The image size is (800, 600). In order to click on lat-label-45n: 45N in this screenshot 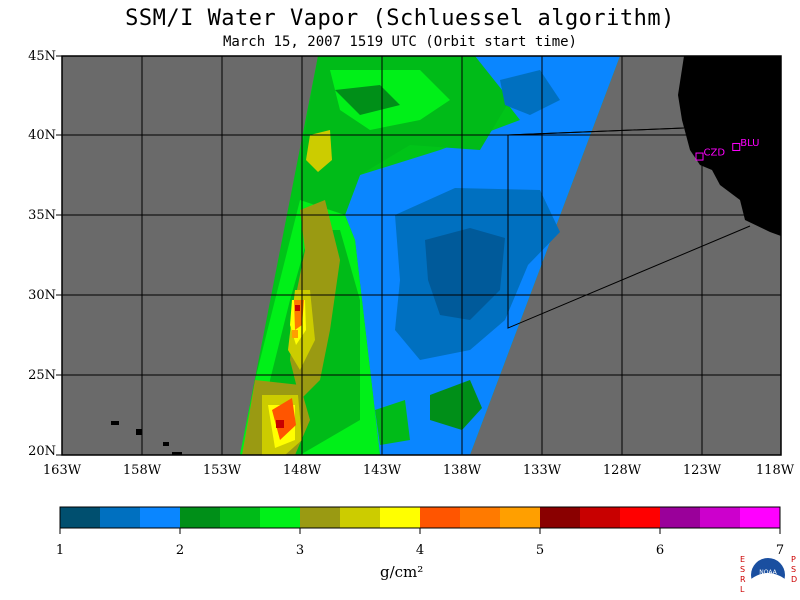, I will do `click(42, 56)`.